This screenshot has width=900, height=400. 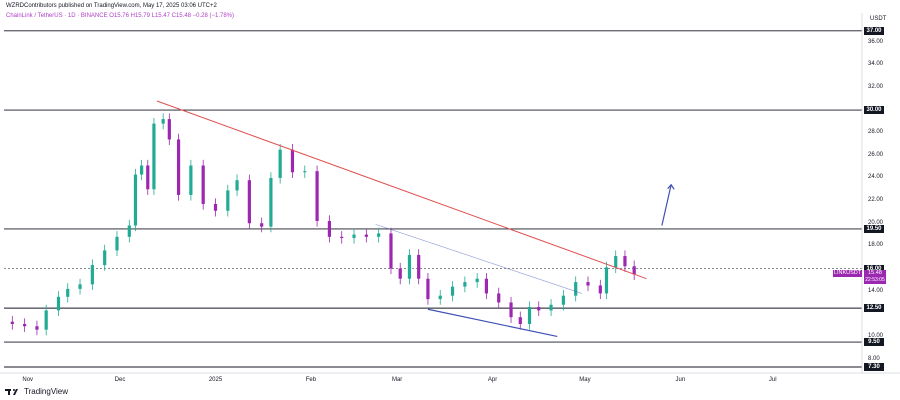 I want to click on time-tick-label: Jul, so click(x=772, y=380).